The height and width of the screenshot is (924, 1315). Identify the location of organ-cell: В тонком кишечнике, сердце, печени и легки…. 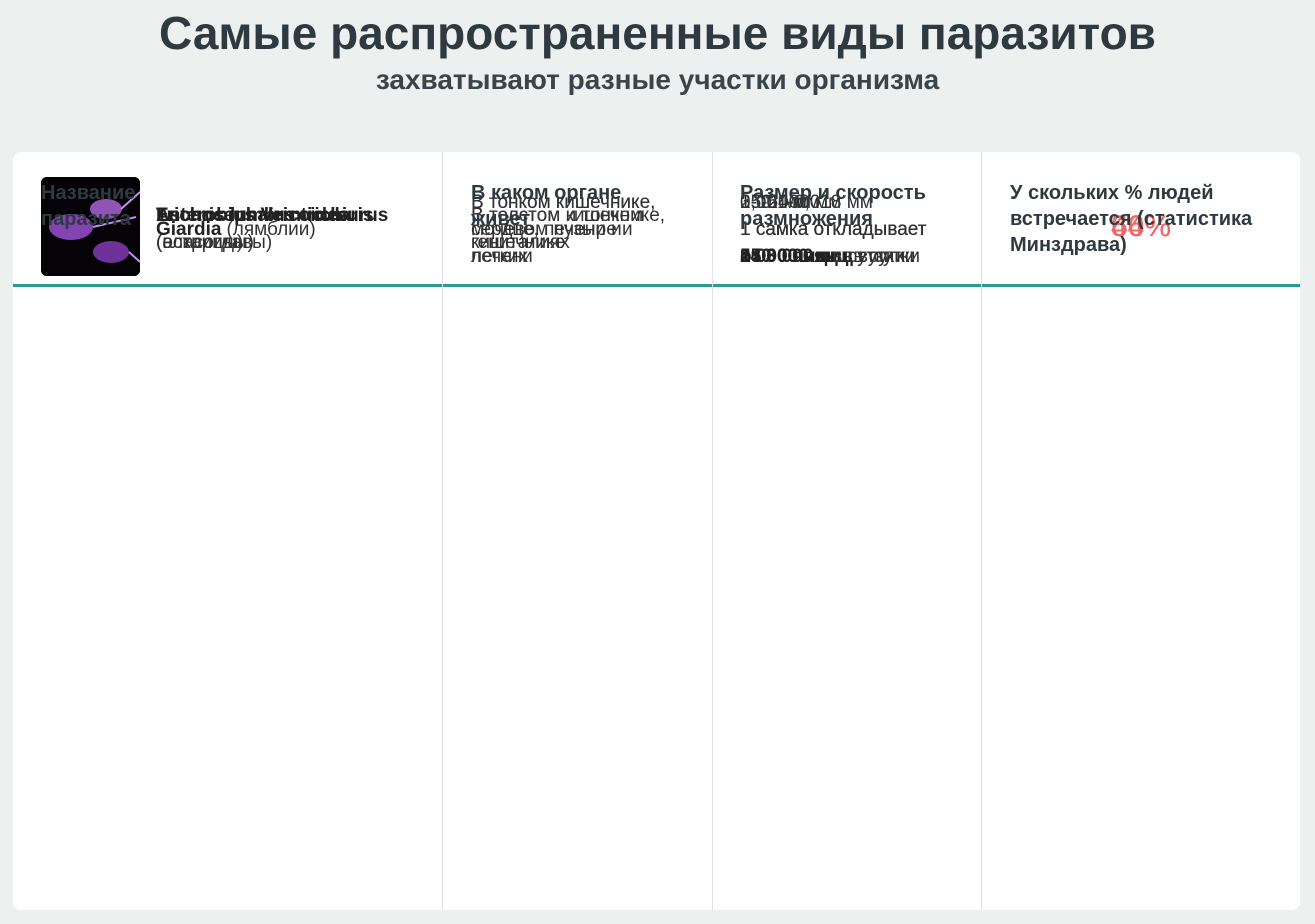
(563, 229).